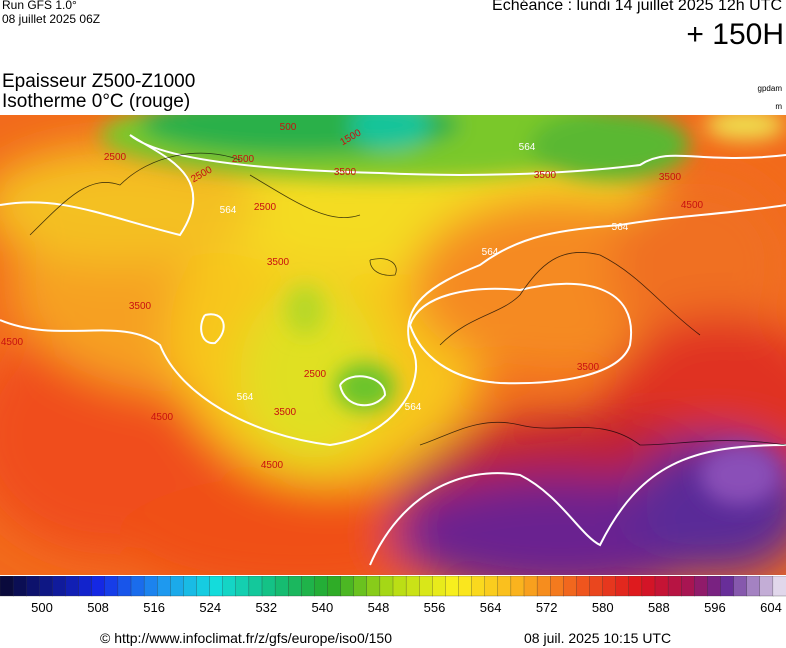 The width and height of the screenshot is (786, 648). I want to click on unit-bottom: m, so click(778, 106).